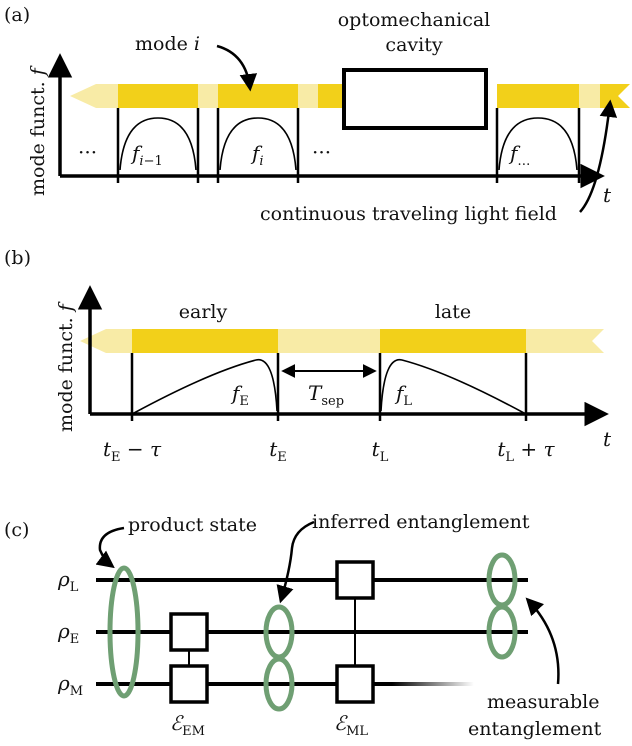  Describe the element at coordinates (452, 386) in the screenshot. I see `late-mode-function` at that location.